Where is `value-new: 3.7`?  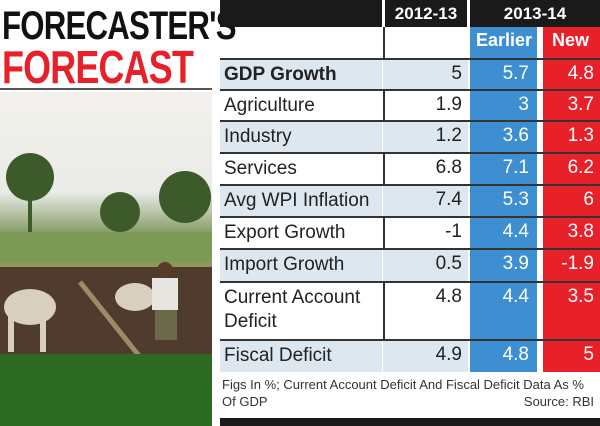 value-new: 3.7 is located at coordinates (580, 104).